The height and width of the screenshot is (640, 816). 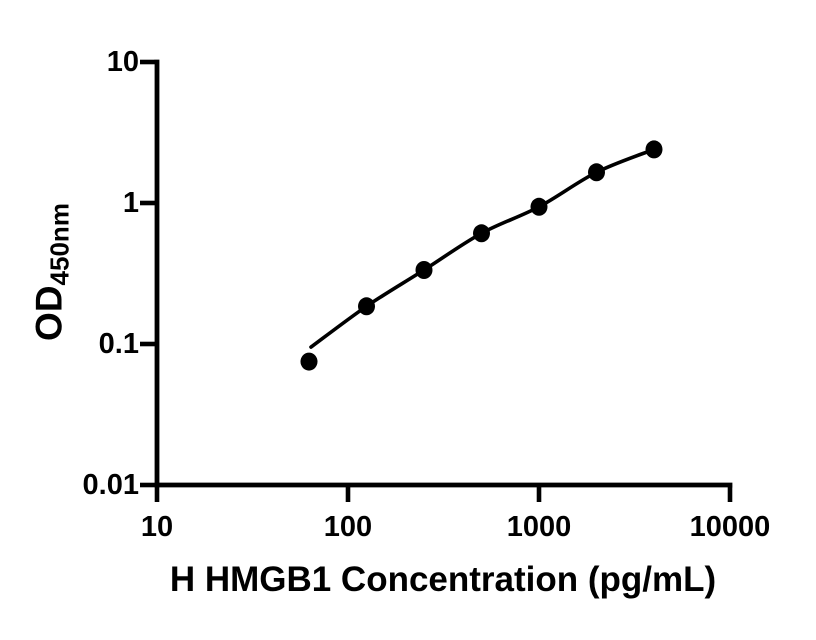 What do you see at coordinates (443, 579) in the screenshot?
I see `x-axis-title: H HMGB1 Concentration (pg/mL)` at bounding box center [443, 579].